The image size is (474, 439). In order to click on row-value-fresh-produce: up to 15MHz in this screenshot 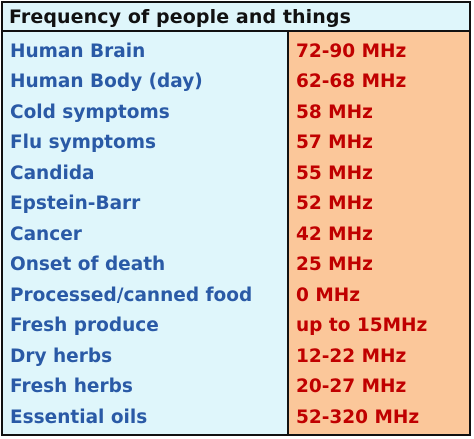, I will do `click(362, 325)`.